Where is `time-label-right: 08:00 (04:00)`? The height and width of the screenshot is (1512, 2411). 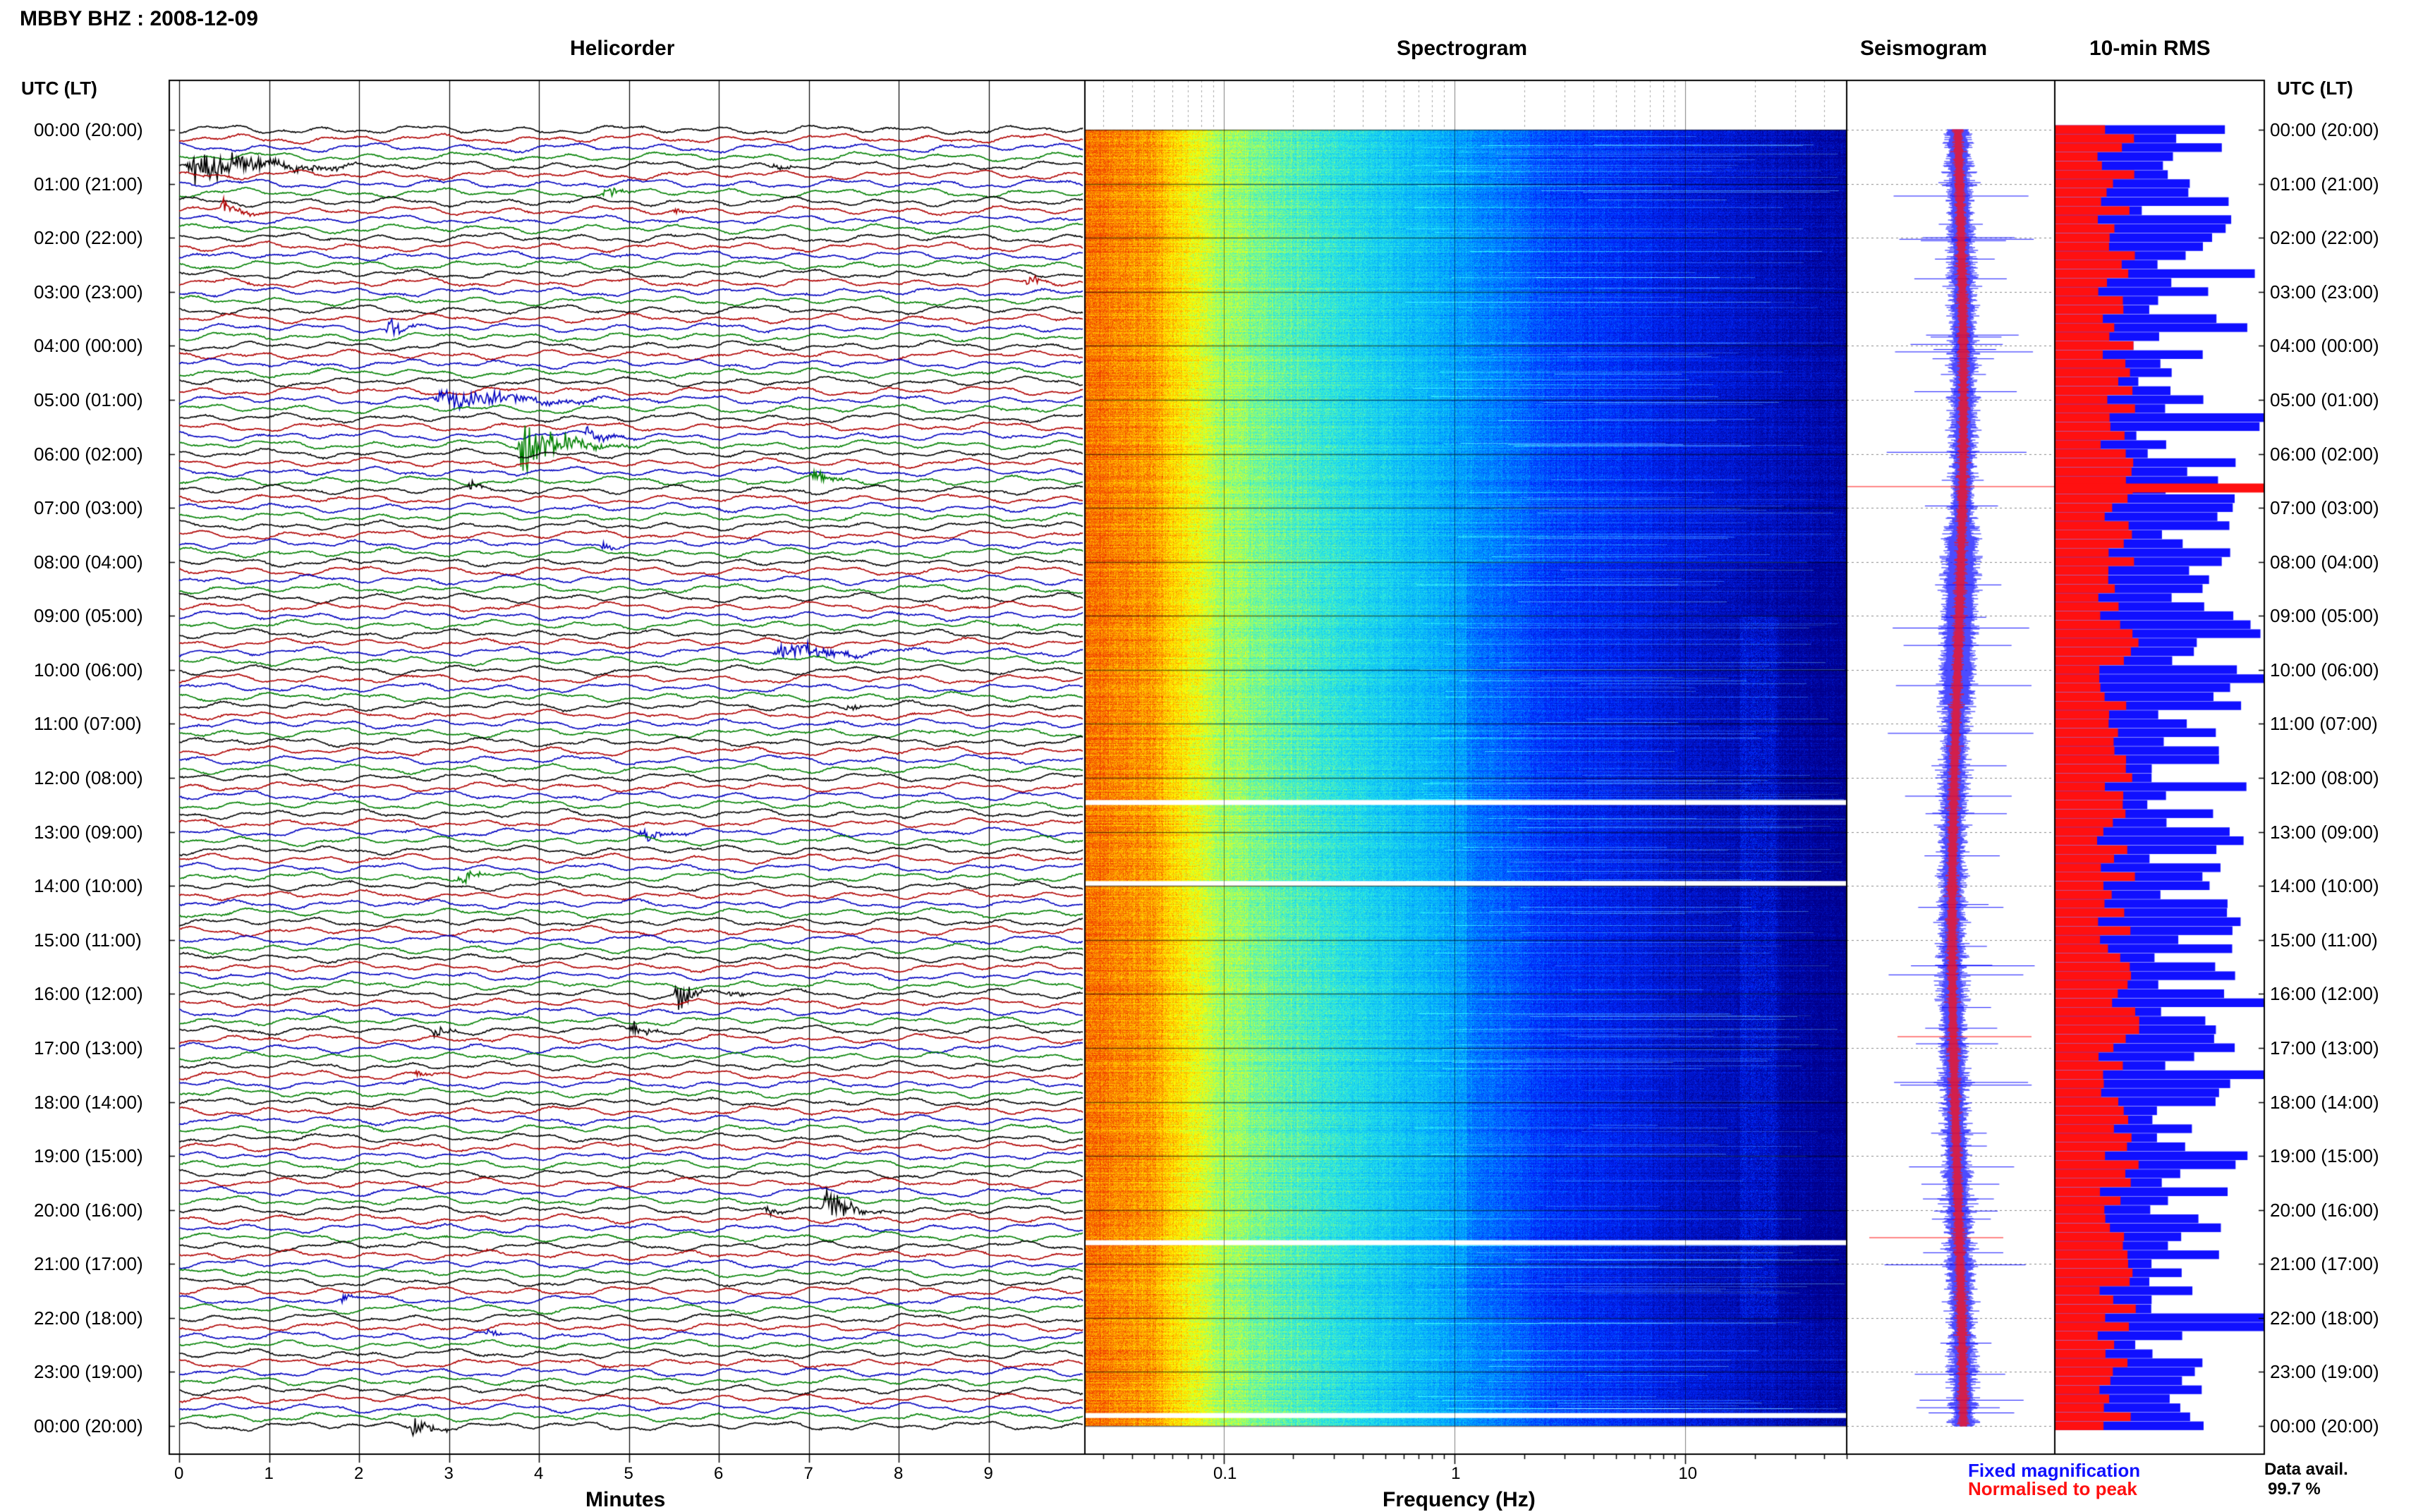
time-label-right: 08:00 (04:00) is located at coordinates (2324, 562).